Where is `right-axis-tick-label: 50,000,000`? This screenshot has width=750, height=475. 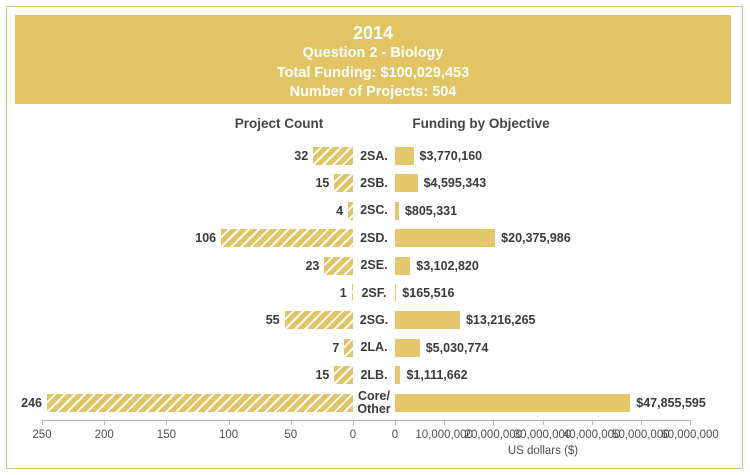
right-axis-tick-label: 50,000,000 is located at coordinates (641, 435).